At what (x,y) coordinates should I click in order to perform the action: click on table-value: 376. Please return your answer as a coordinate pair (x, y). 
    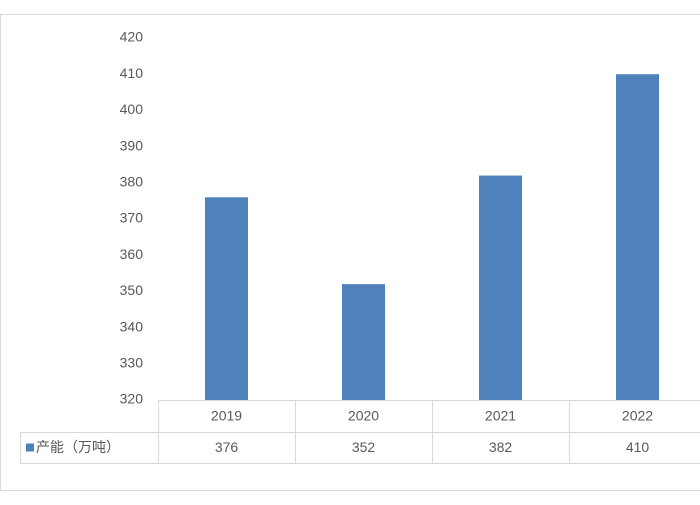
    Looking at the image, I should click on (227, 447).